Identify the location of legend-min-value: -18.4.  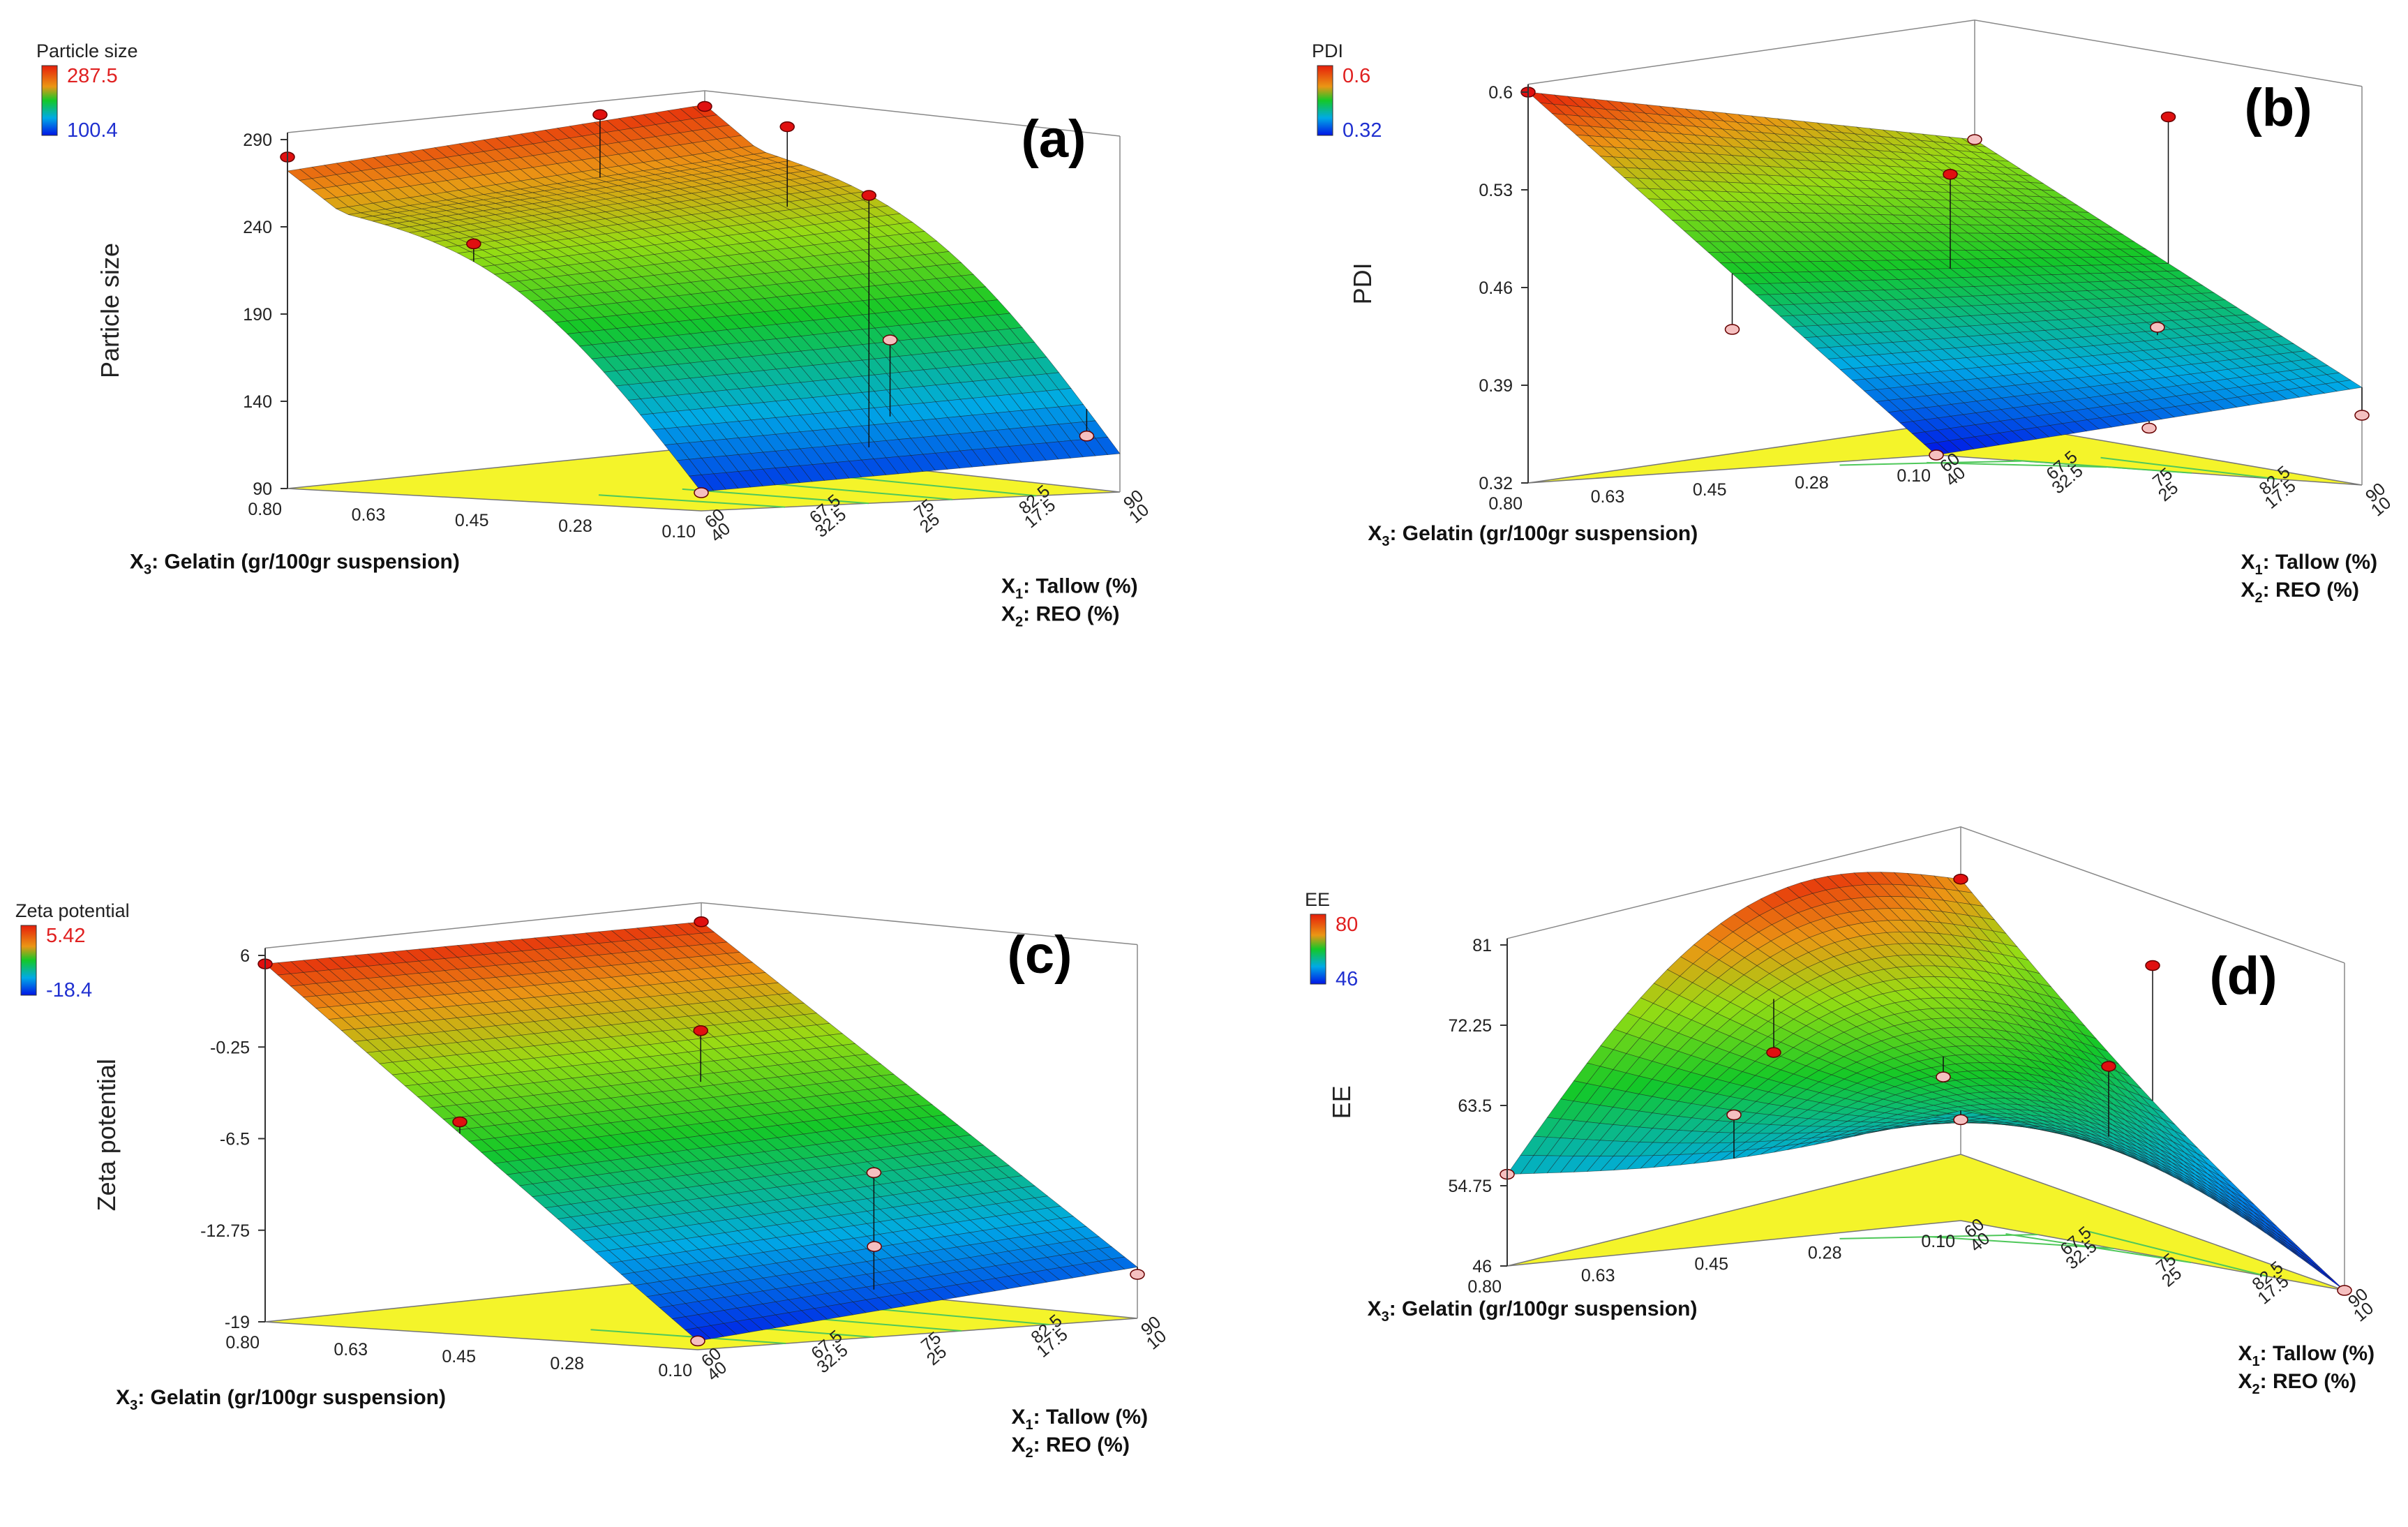
(69, 990).